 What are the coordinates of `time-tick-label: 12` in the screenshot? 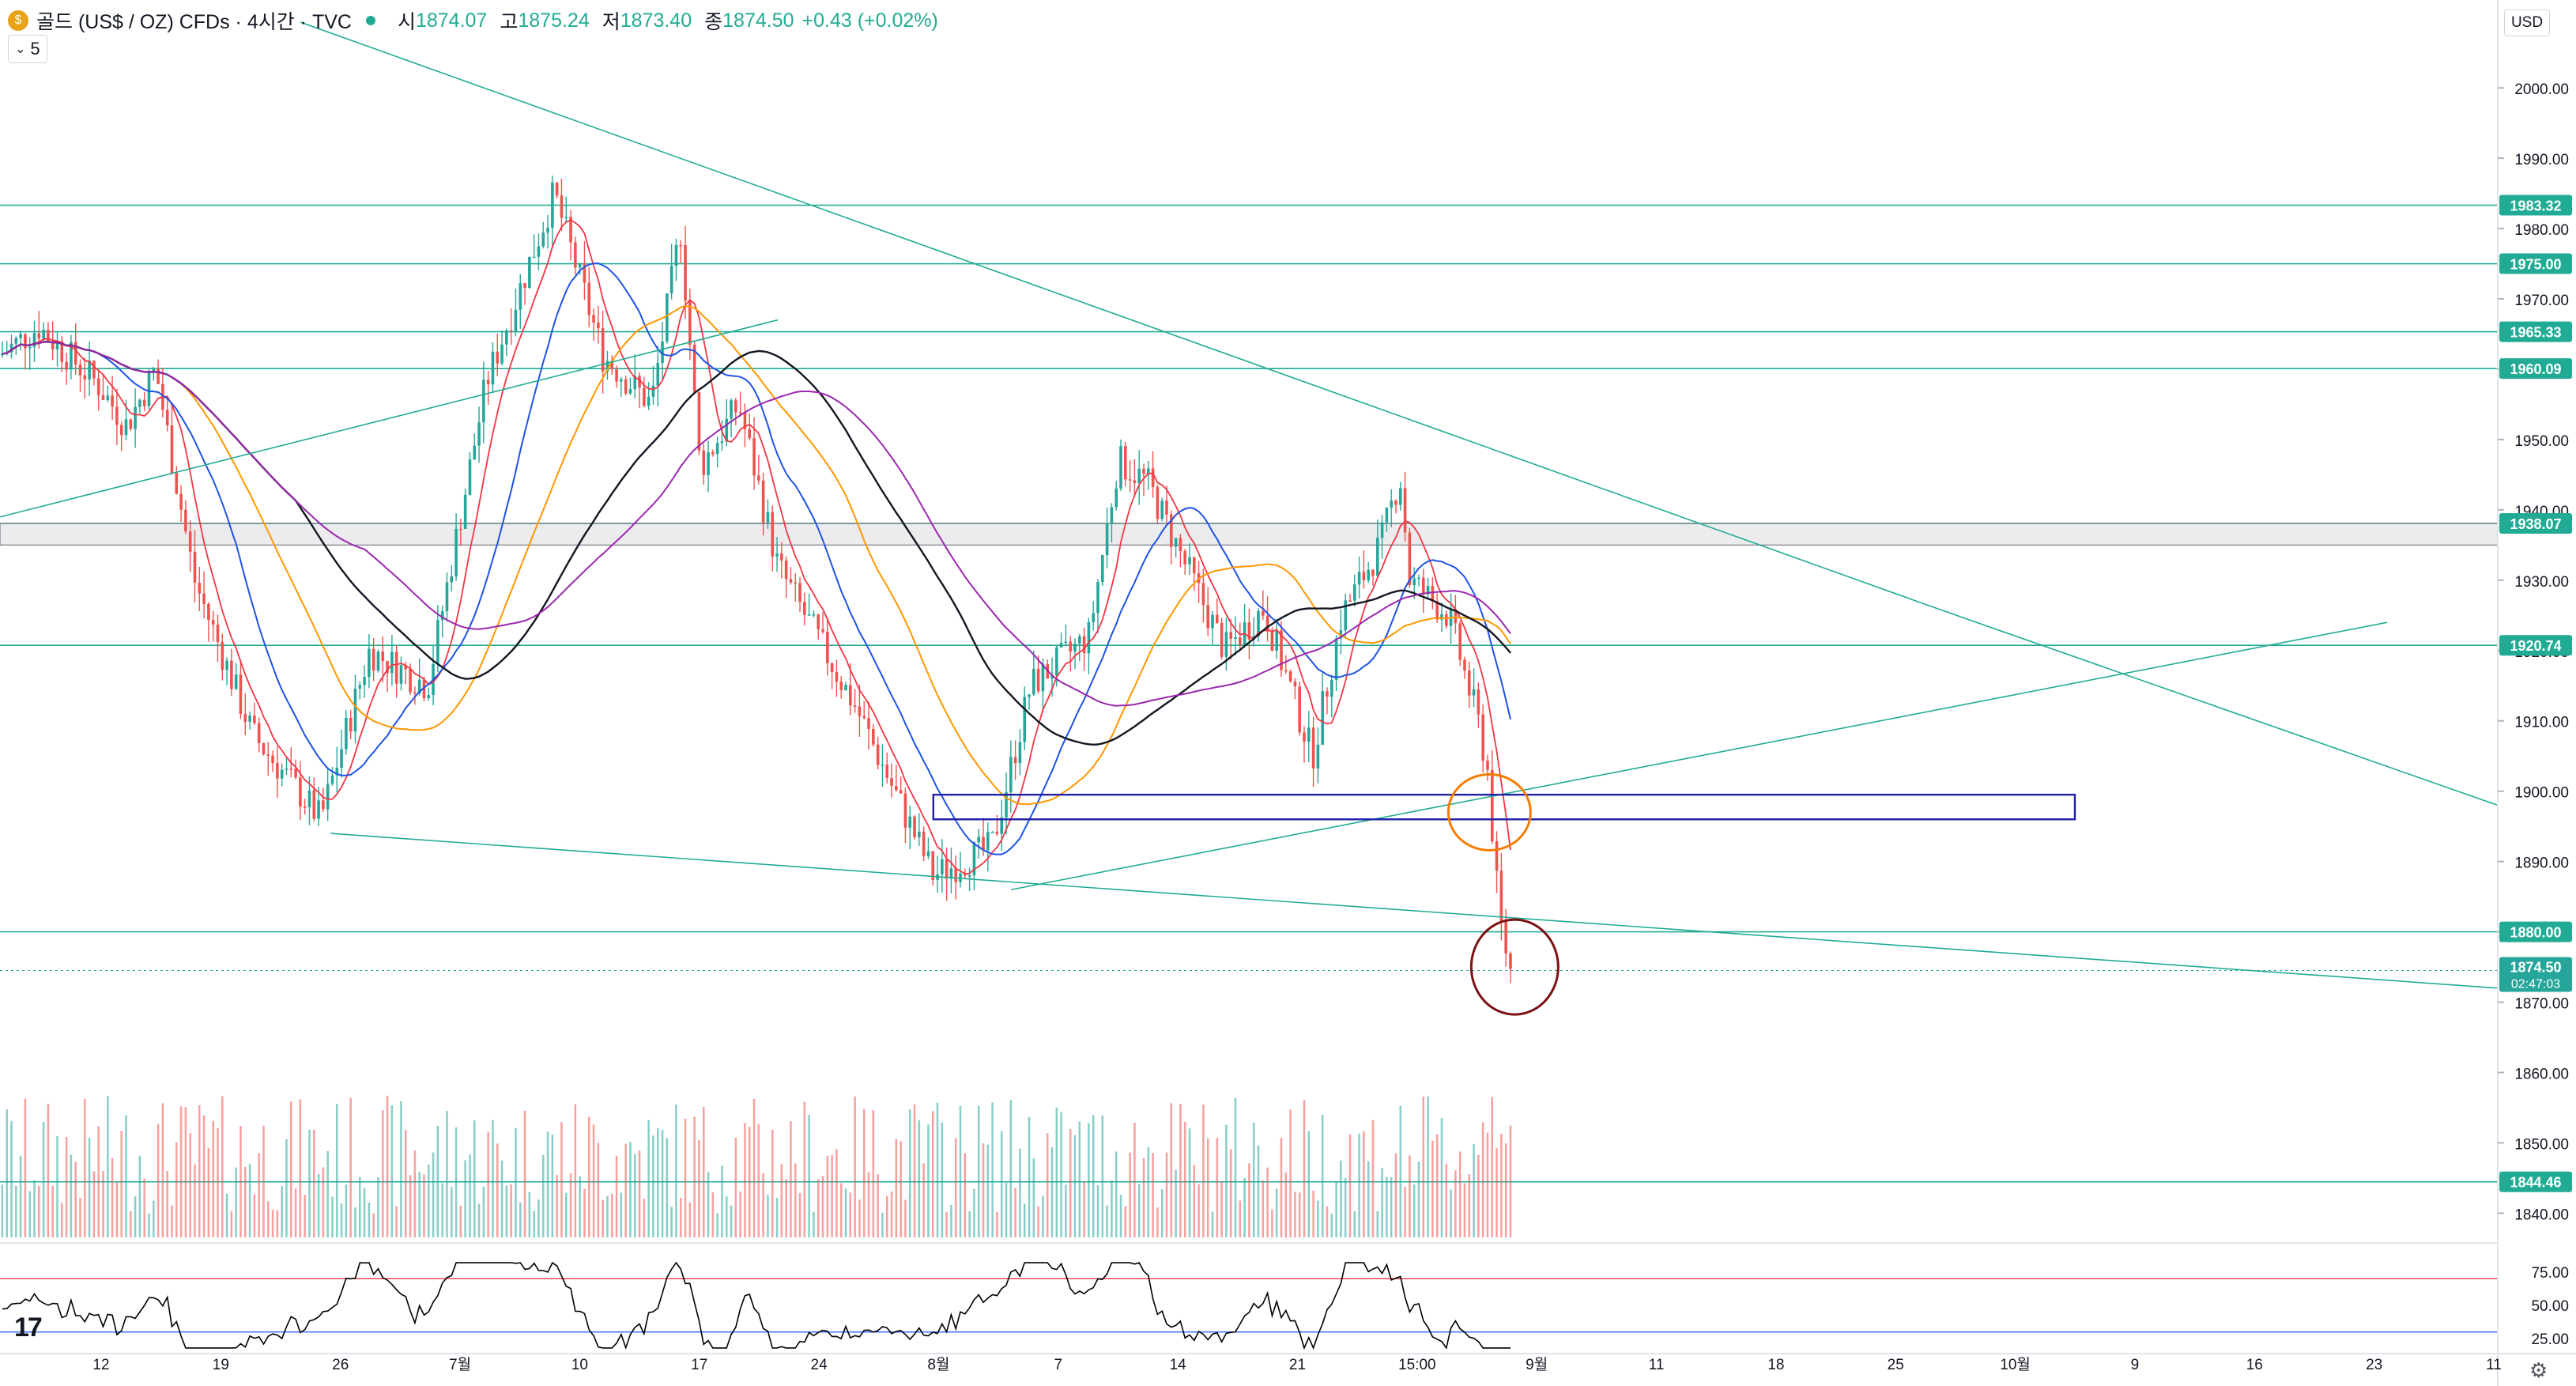 It's located at (100, 1365).